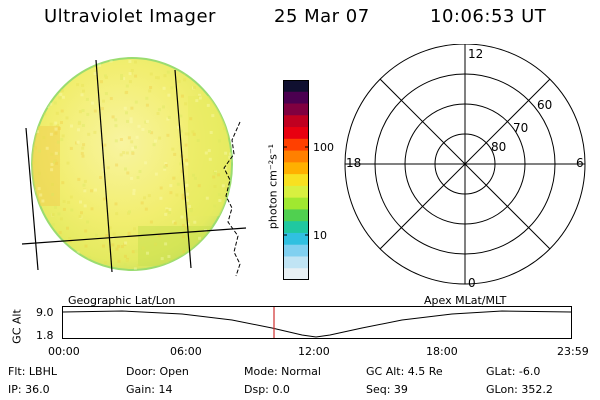 Image resolution: width=600 pixels, height=400 pixels. I want to click on info-seq: Seq: 39, so click(387, 389).